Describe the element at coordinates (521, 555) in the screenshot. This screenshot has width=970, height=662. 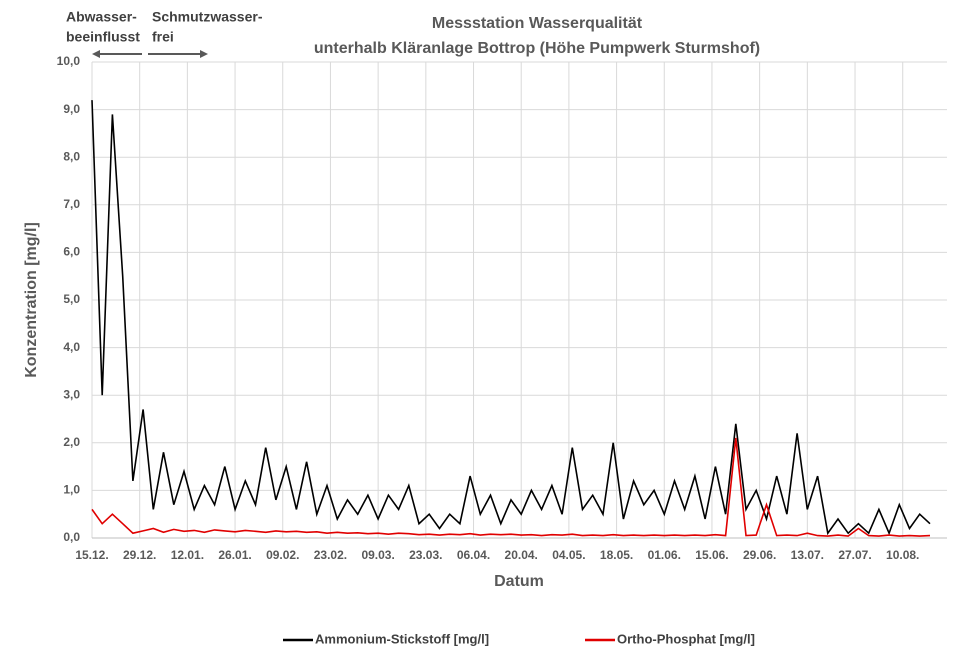
I see `x-tick-label: 20.04.` at that location.